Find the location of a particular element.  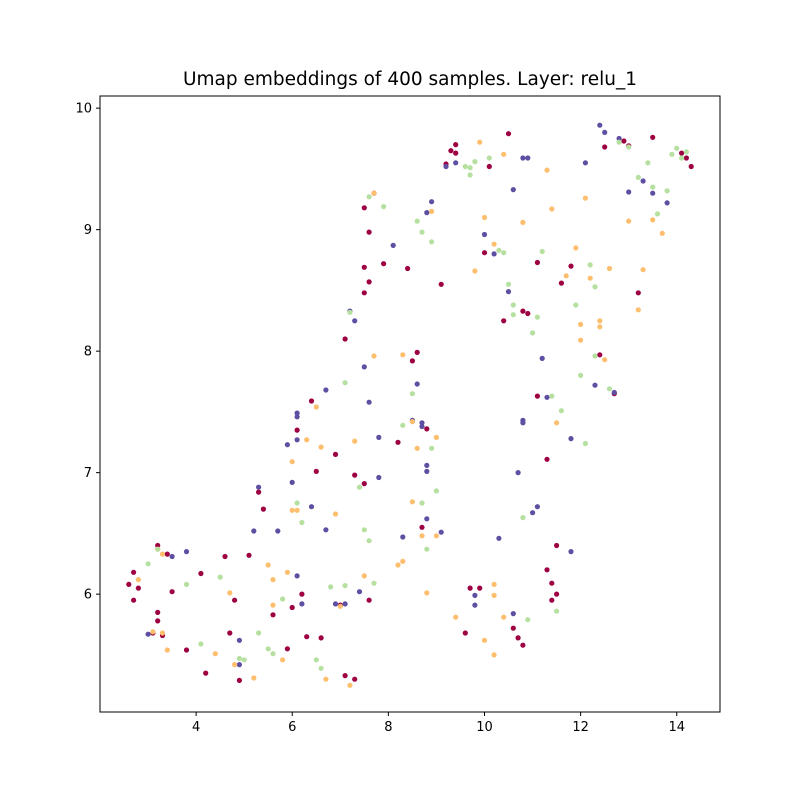

x-tick-label: 14 is located at coordinates (676, 727).